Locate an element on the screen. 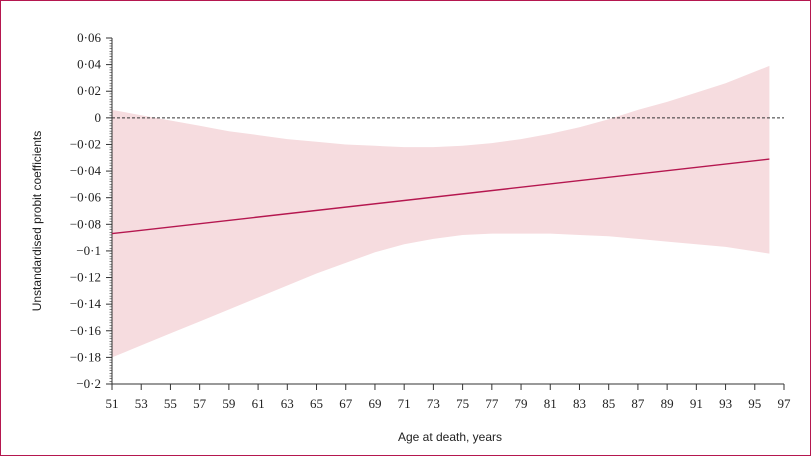 This screenshot has height=456, width=811. x-tick-label: 87 is located at coordinates (638, 403).